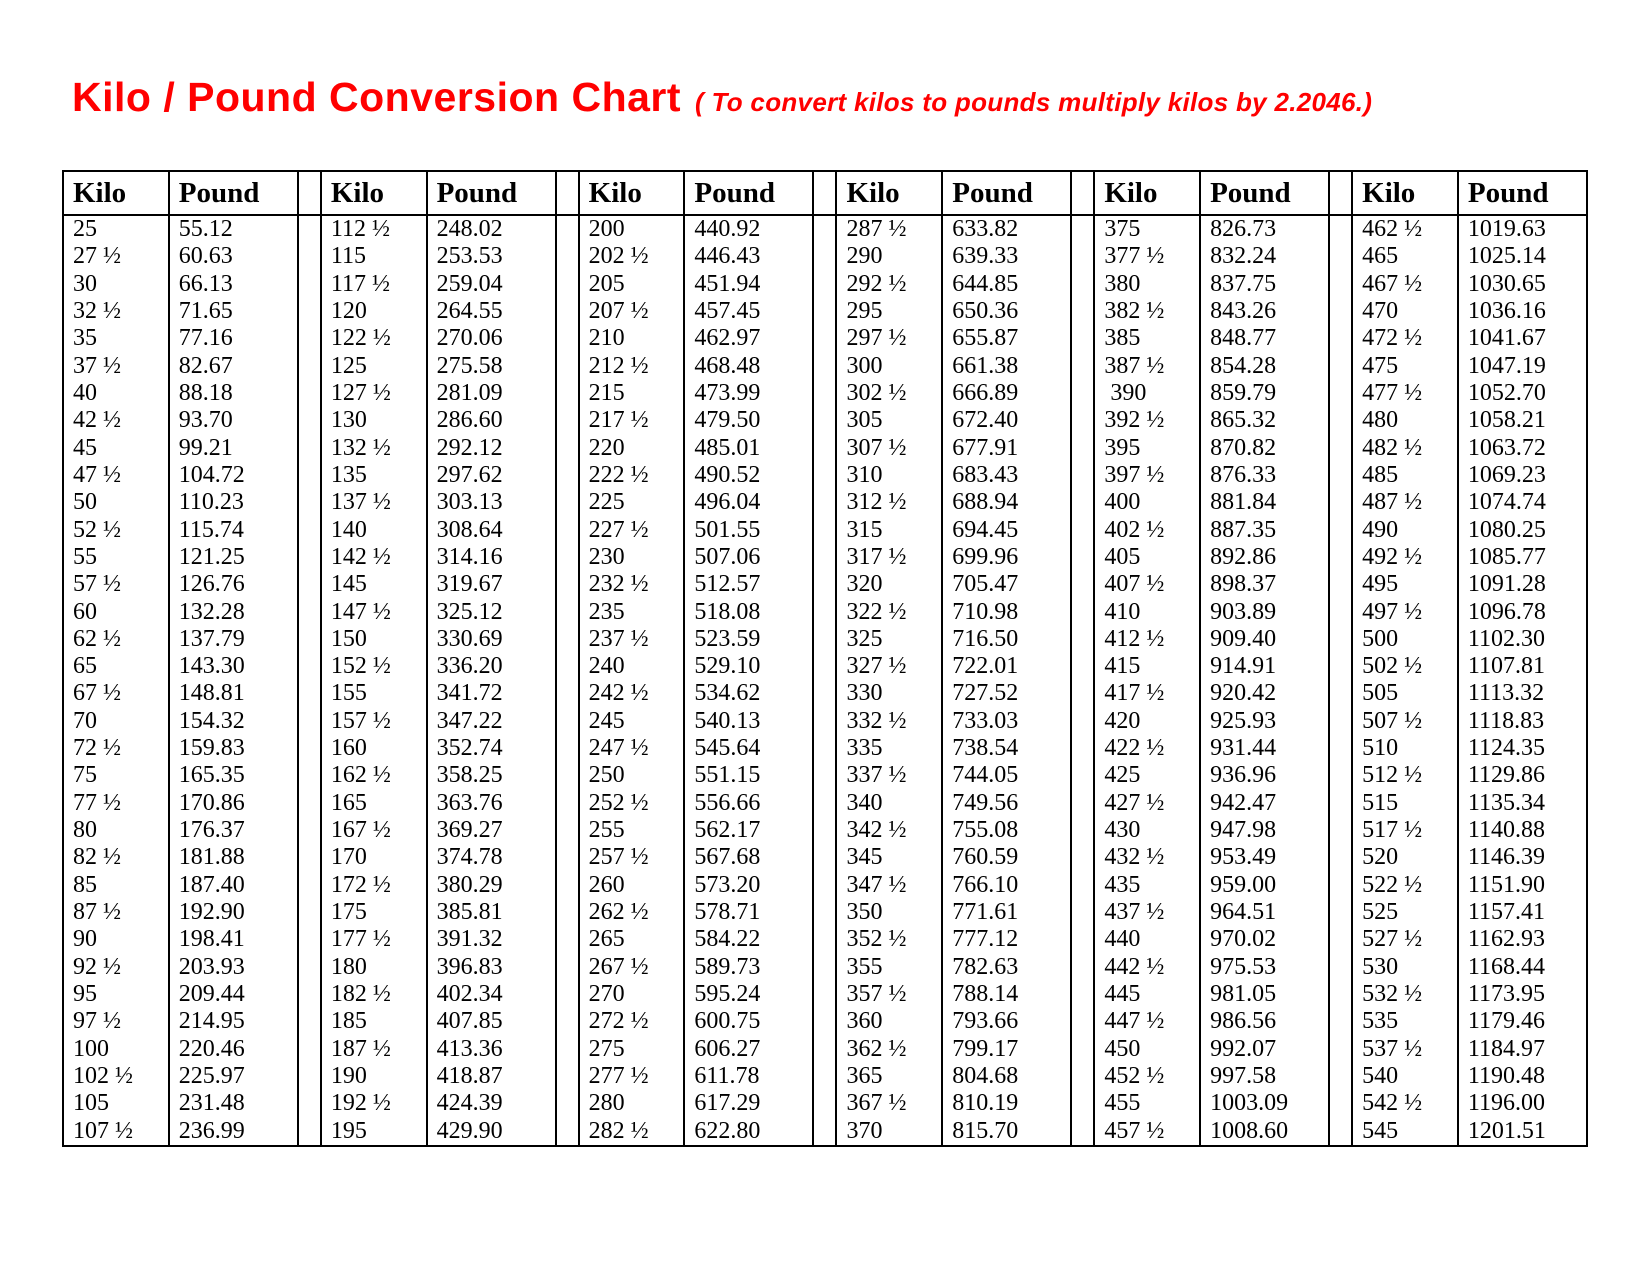 Image resolution: width=1650 pixels, height=1275 pixels. I want to click on kilo-cell: 470, so click(1405, 311).